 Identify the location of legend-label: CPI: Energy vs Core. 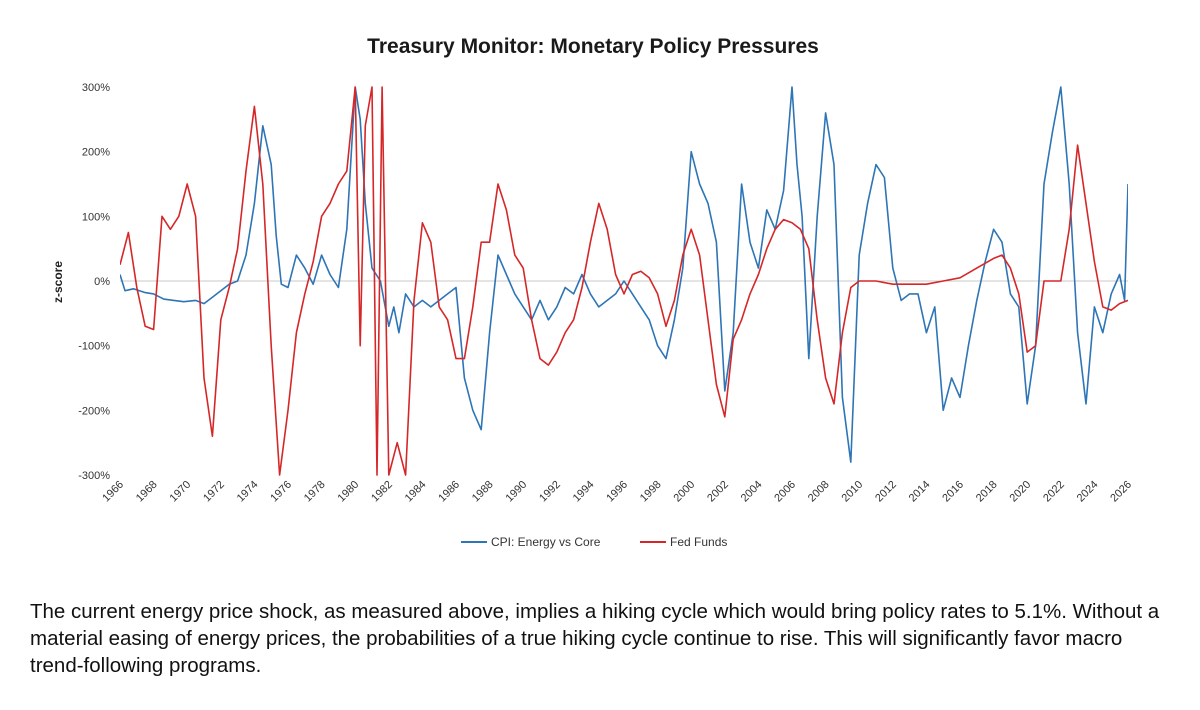
(546, 542).